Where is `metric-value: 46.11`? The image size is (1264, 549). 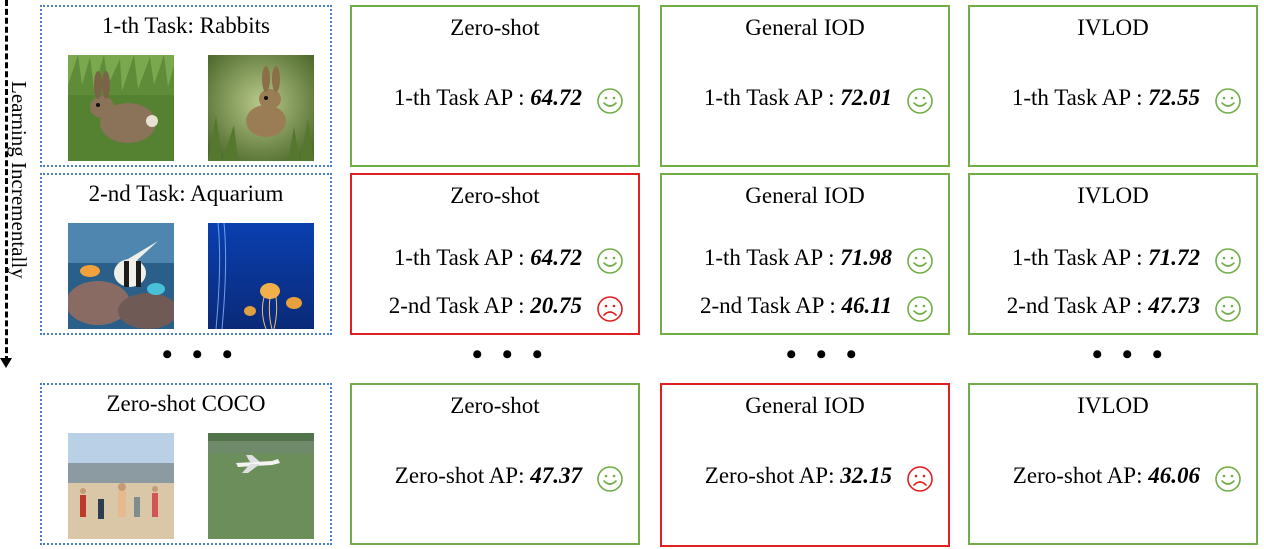 metric-value: 46.11 is located at coordinates (866, 305).